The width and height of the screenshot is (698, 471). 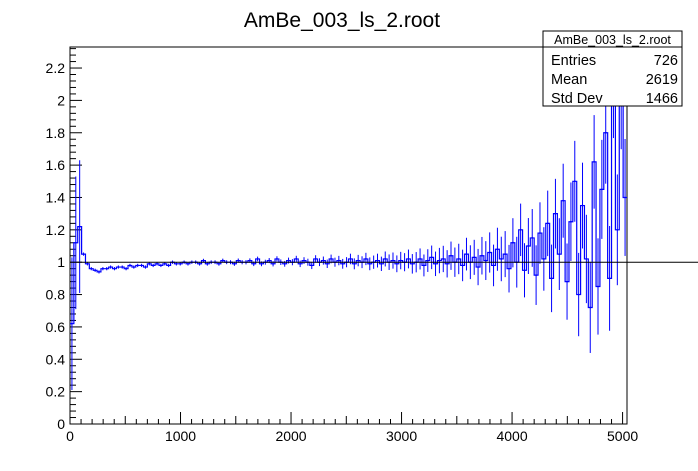 What do you see at coordinates (511, 436) in the screenshot?
I see `x-tick-label: 4000` at bounding box center [511, 436].